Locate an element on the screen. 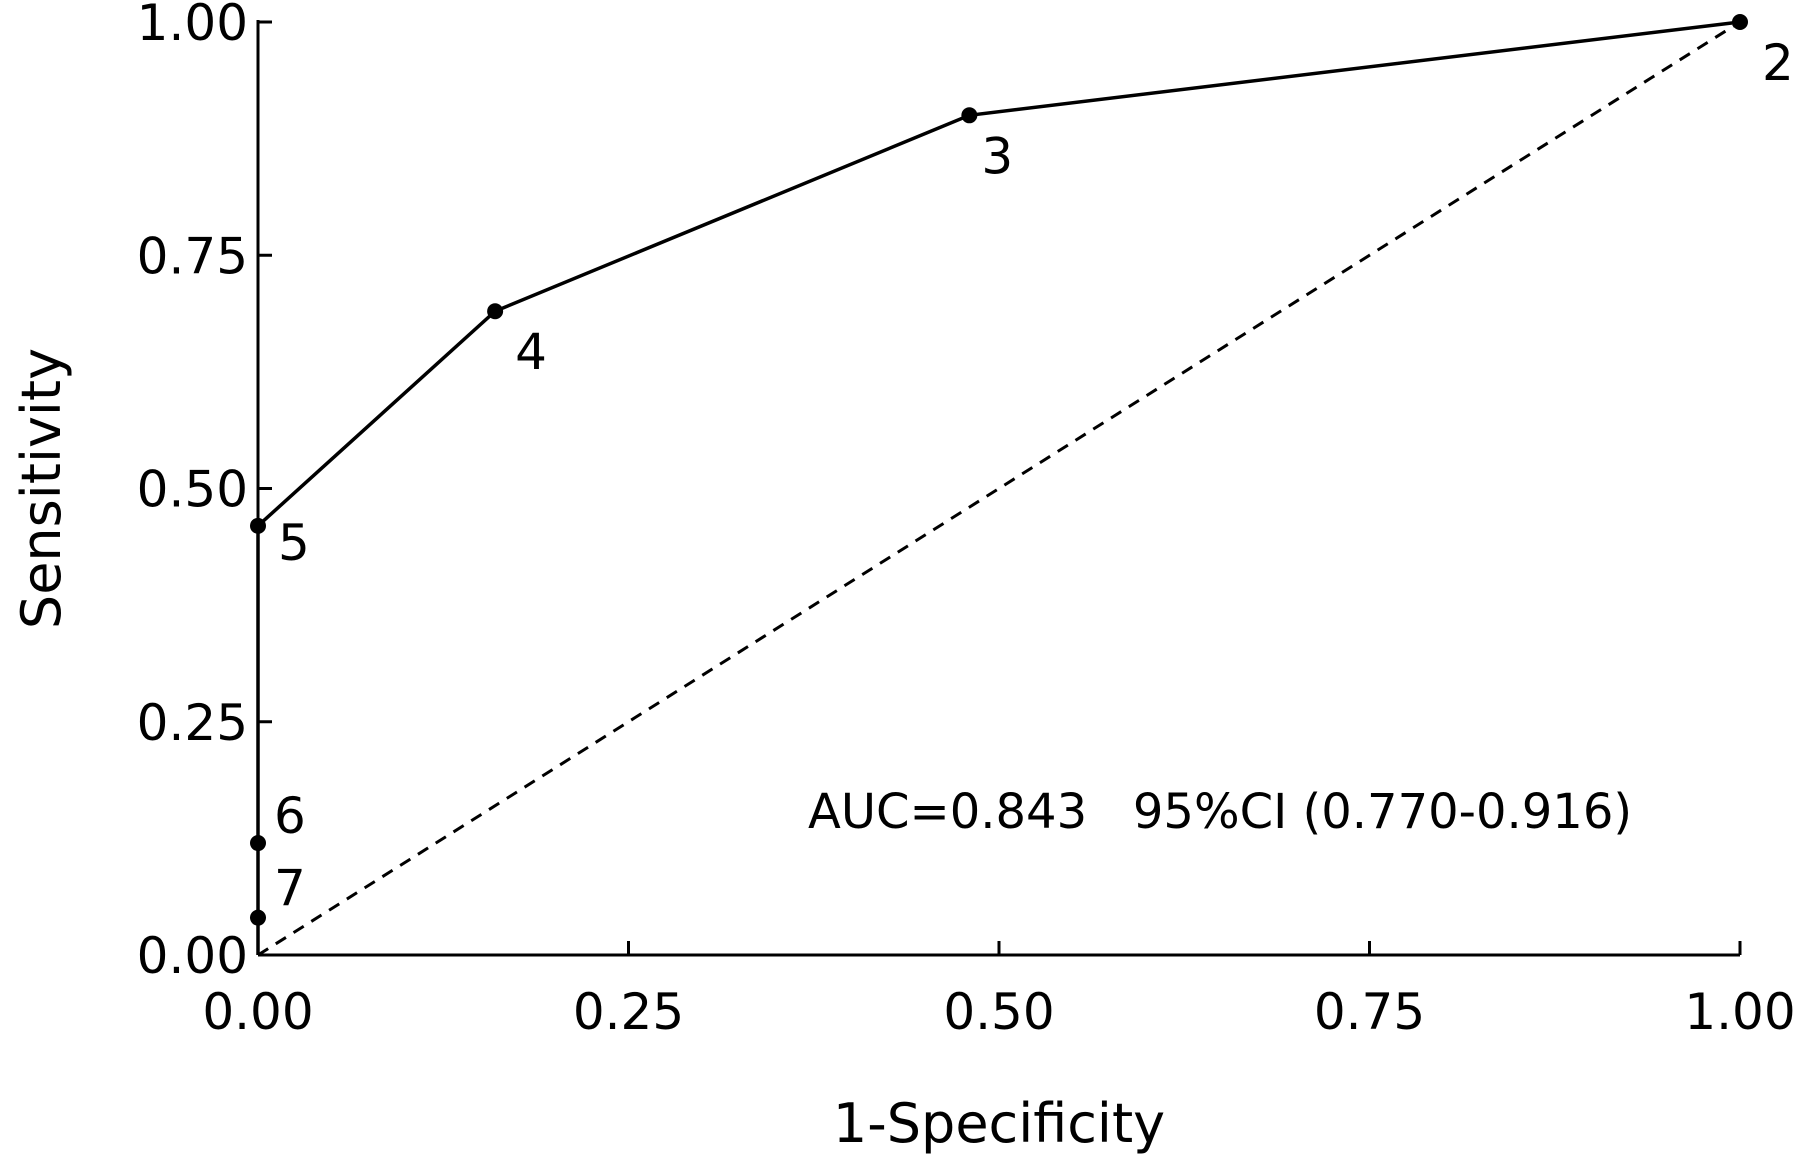  roc-point-label: 7 is located at coordinates (290, 889).